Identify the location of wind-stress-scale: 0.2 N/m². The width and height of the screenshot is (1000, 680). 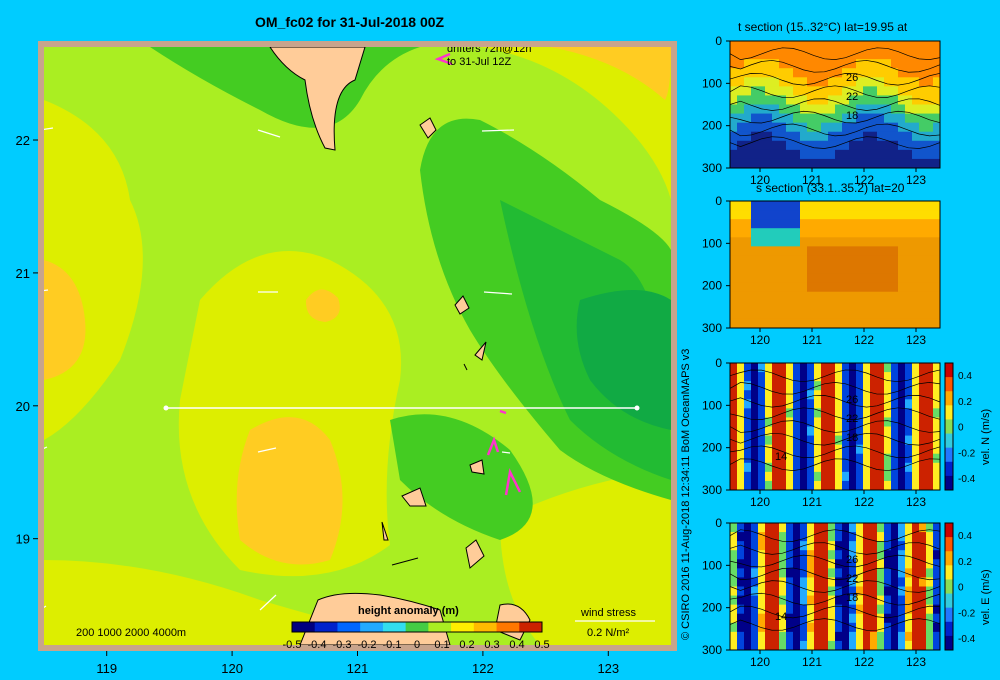
(608, 633).